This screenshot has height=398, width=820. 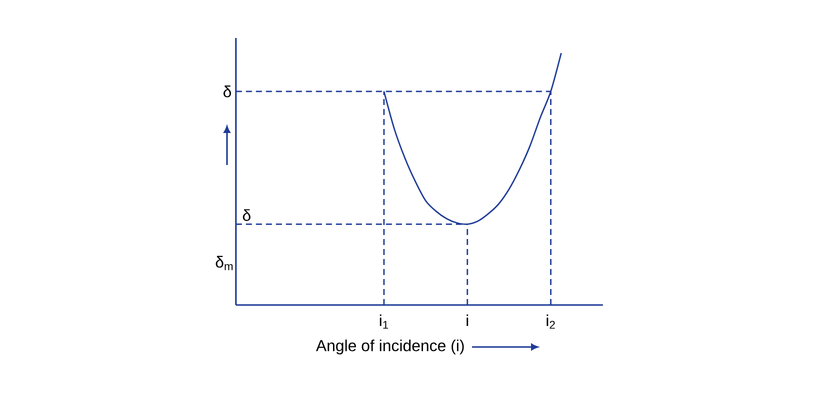 I want to click on text: δ$_{m}$, so click(x=224, y=263).